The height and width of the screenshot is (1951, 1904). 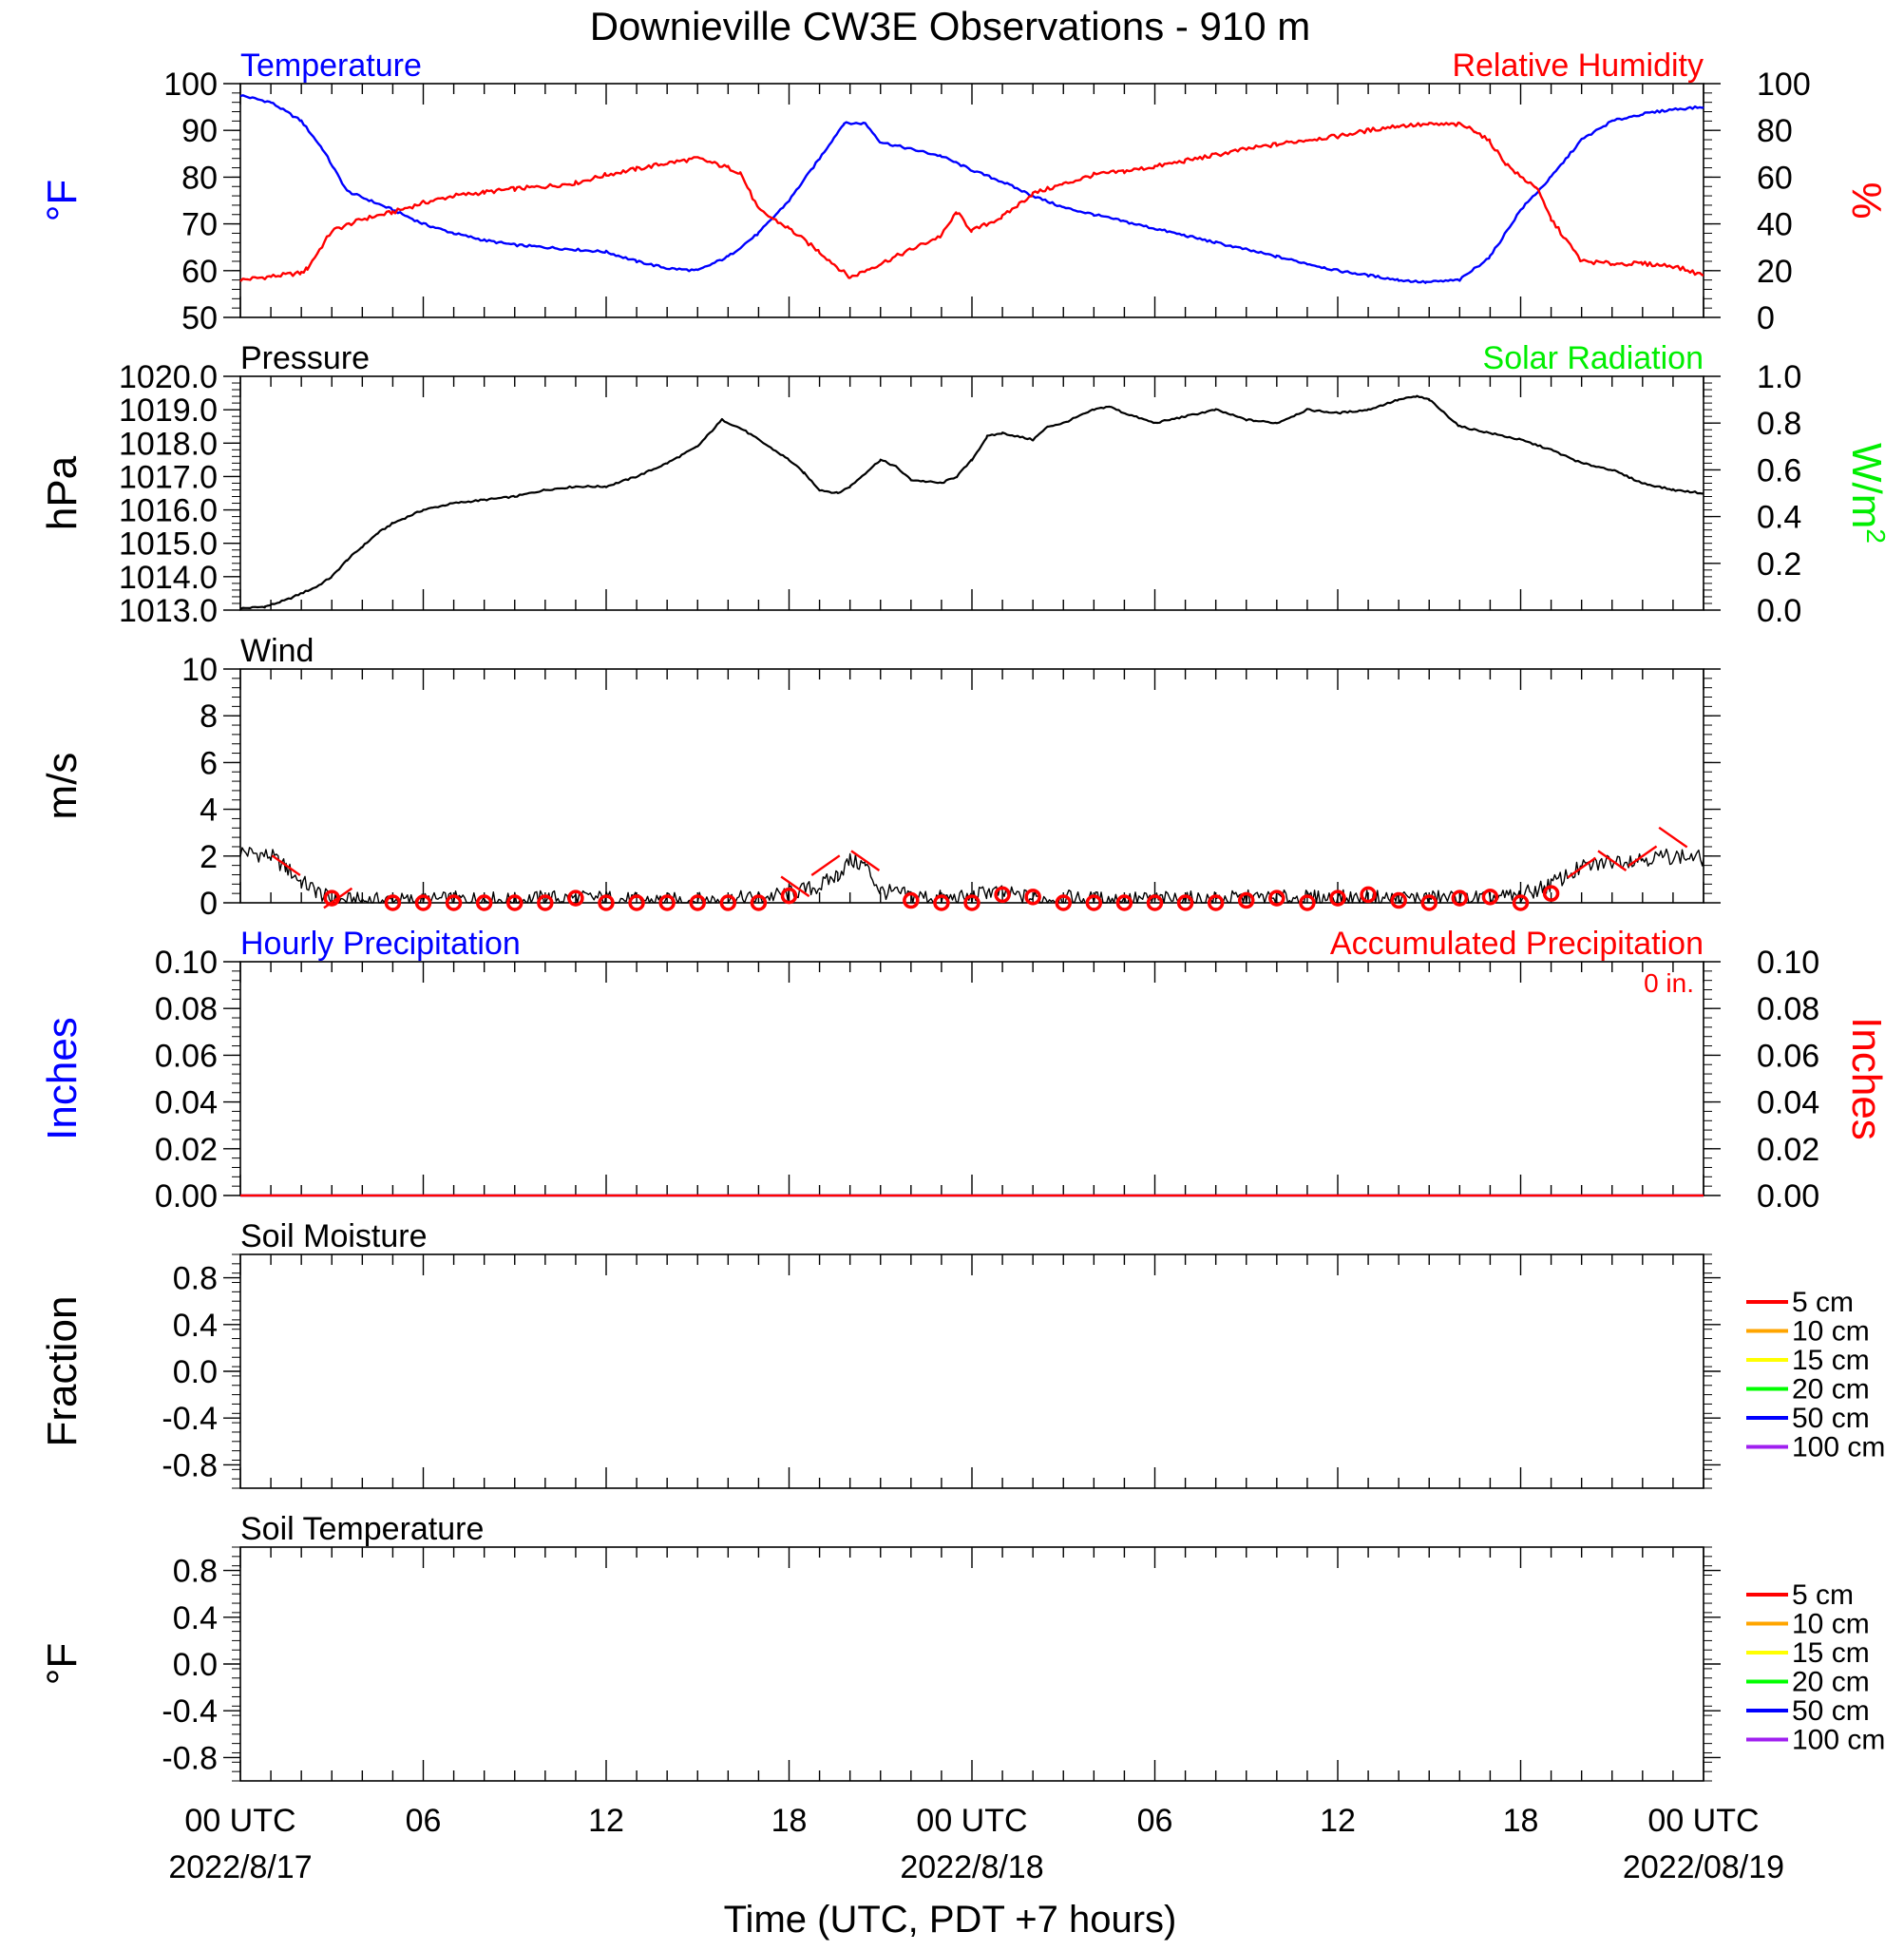 What do you see at coordinates (1788, 1103) in the screenshot?
I see `y-tick-label-right: 0.04` at bounding box center [1788, 1103].